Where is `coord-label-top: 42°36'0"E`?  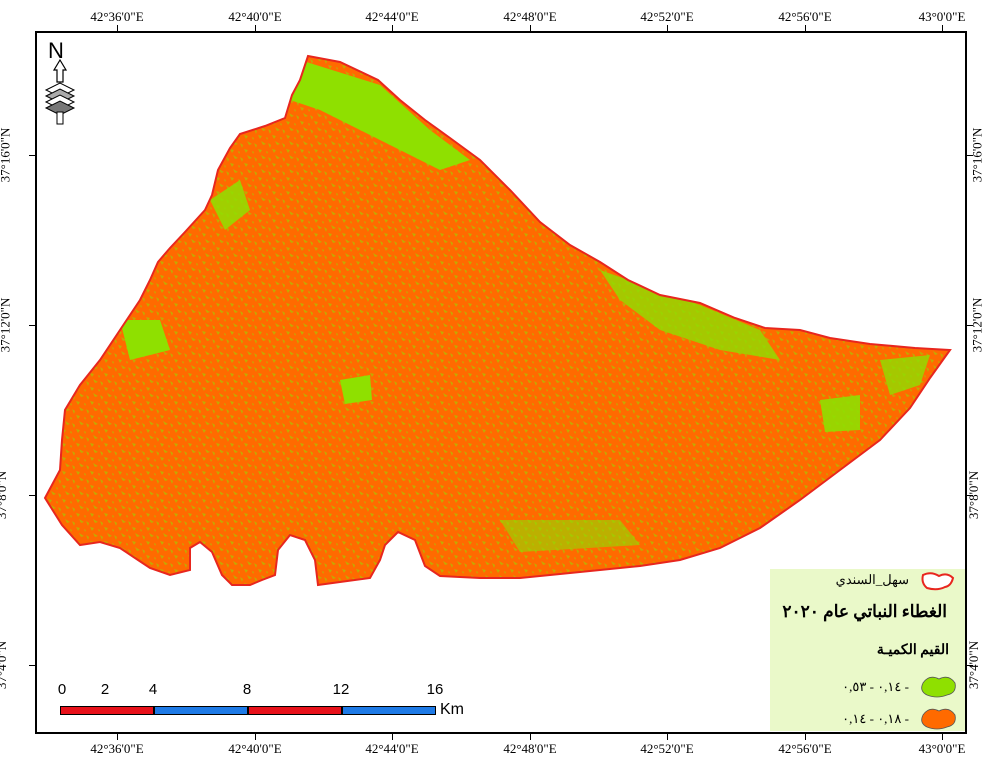 coord-label-top: 42°36'0"E is located at coordinates (117, 16).